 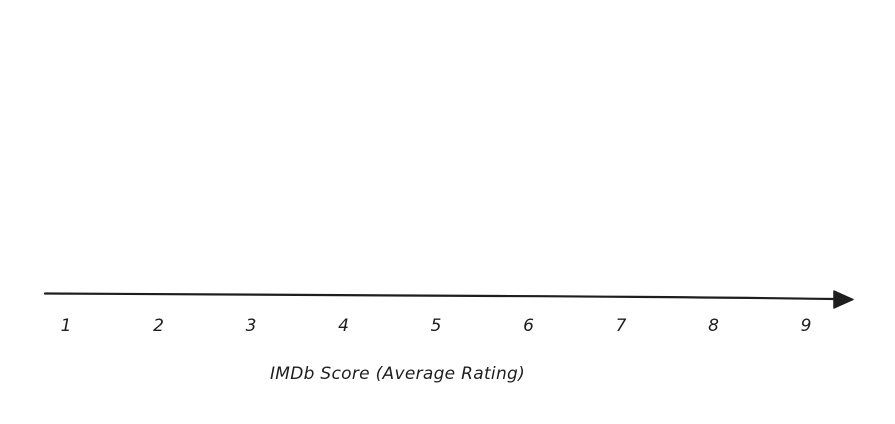 I want to click on tick-label-6: 6, so click(x=528, y=326).